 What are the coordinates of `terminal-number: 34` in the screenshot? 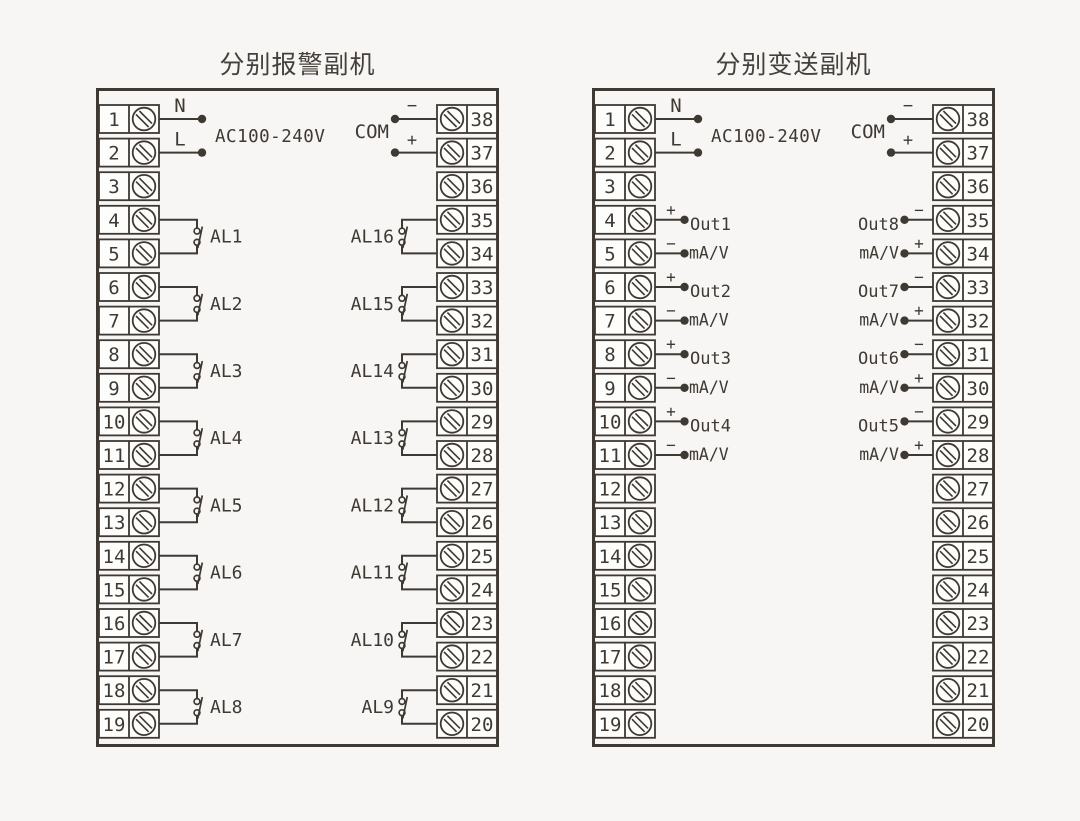 It's located at (482, 254).